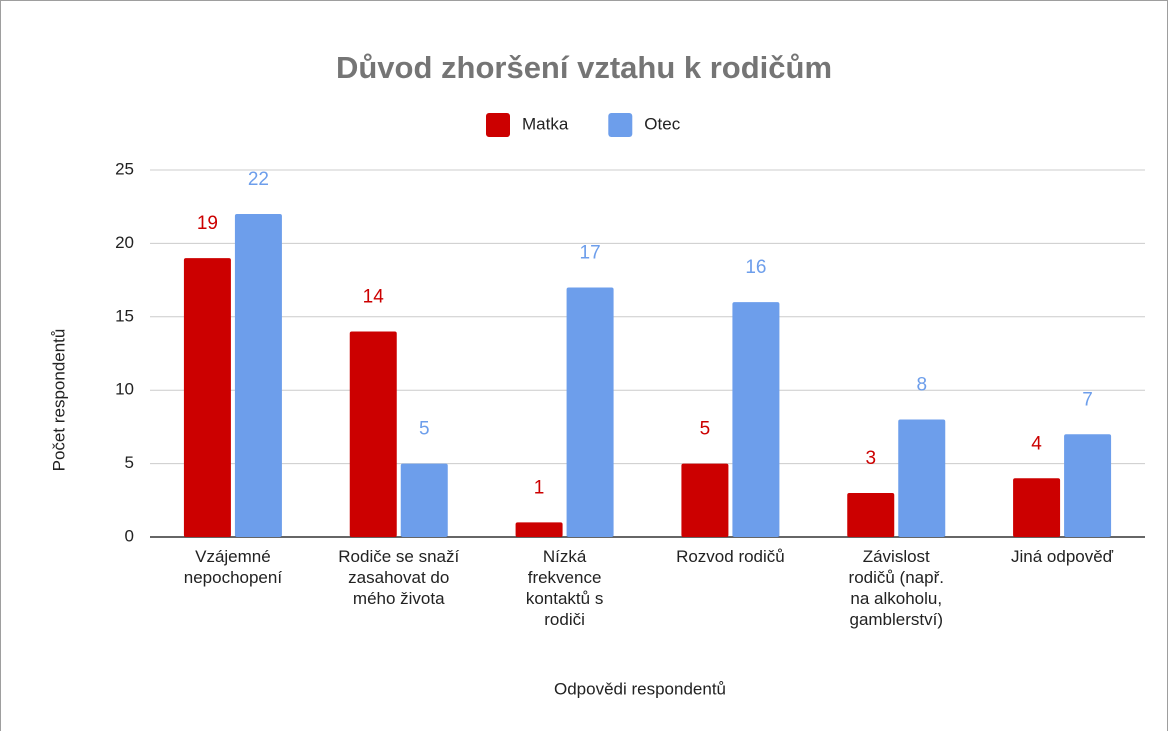 This screenshot has width=1168, height=731. What do you see at coordinates (730, 556) in the screenshot?
I see `x-tick-label: Rozvod rodičů` at bounding box center [730, 556].